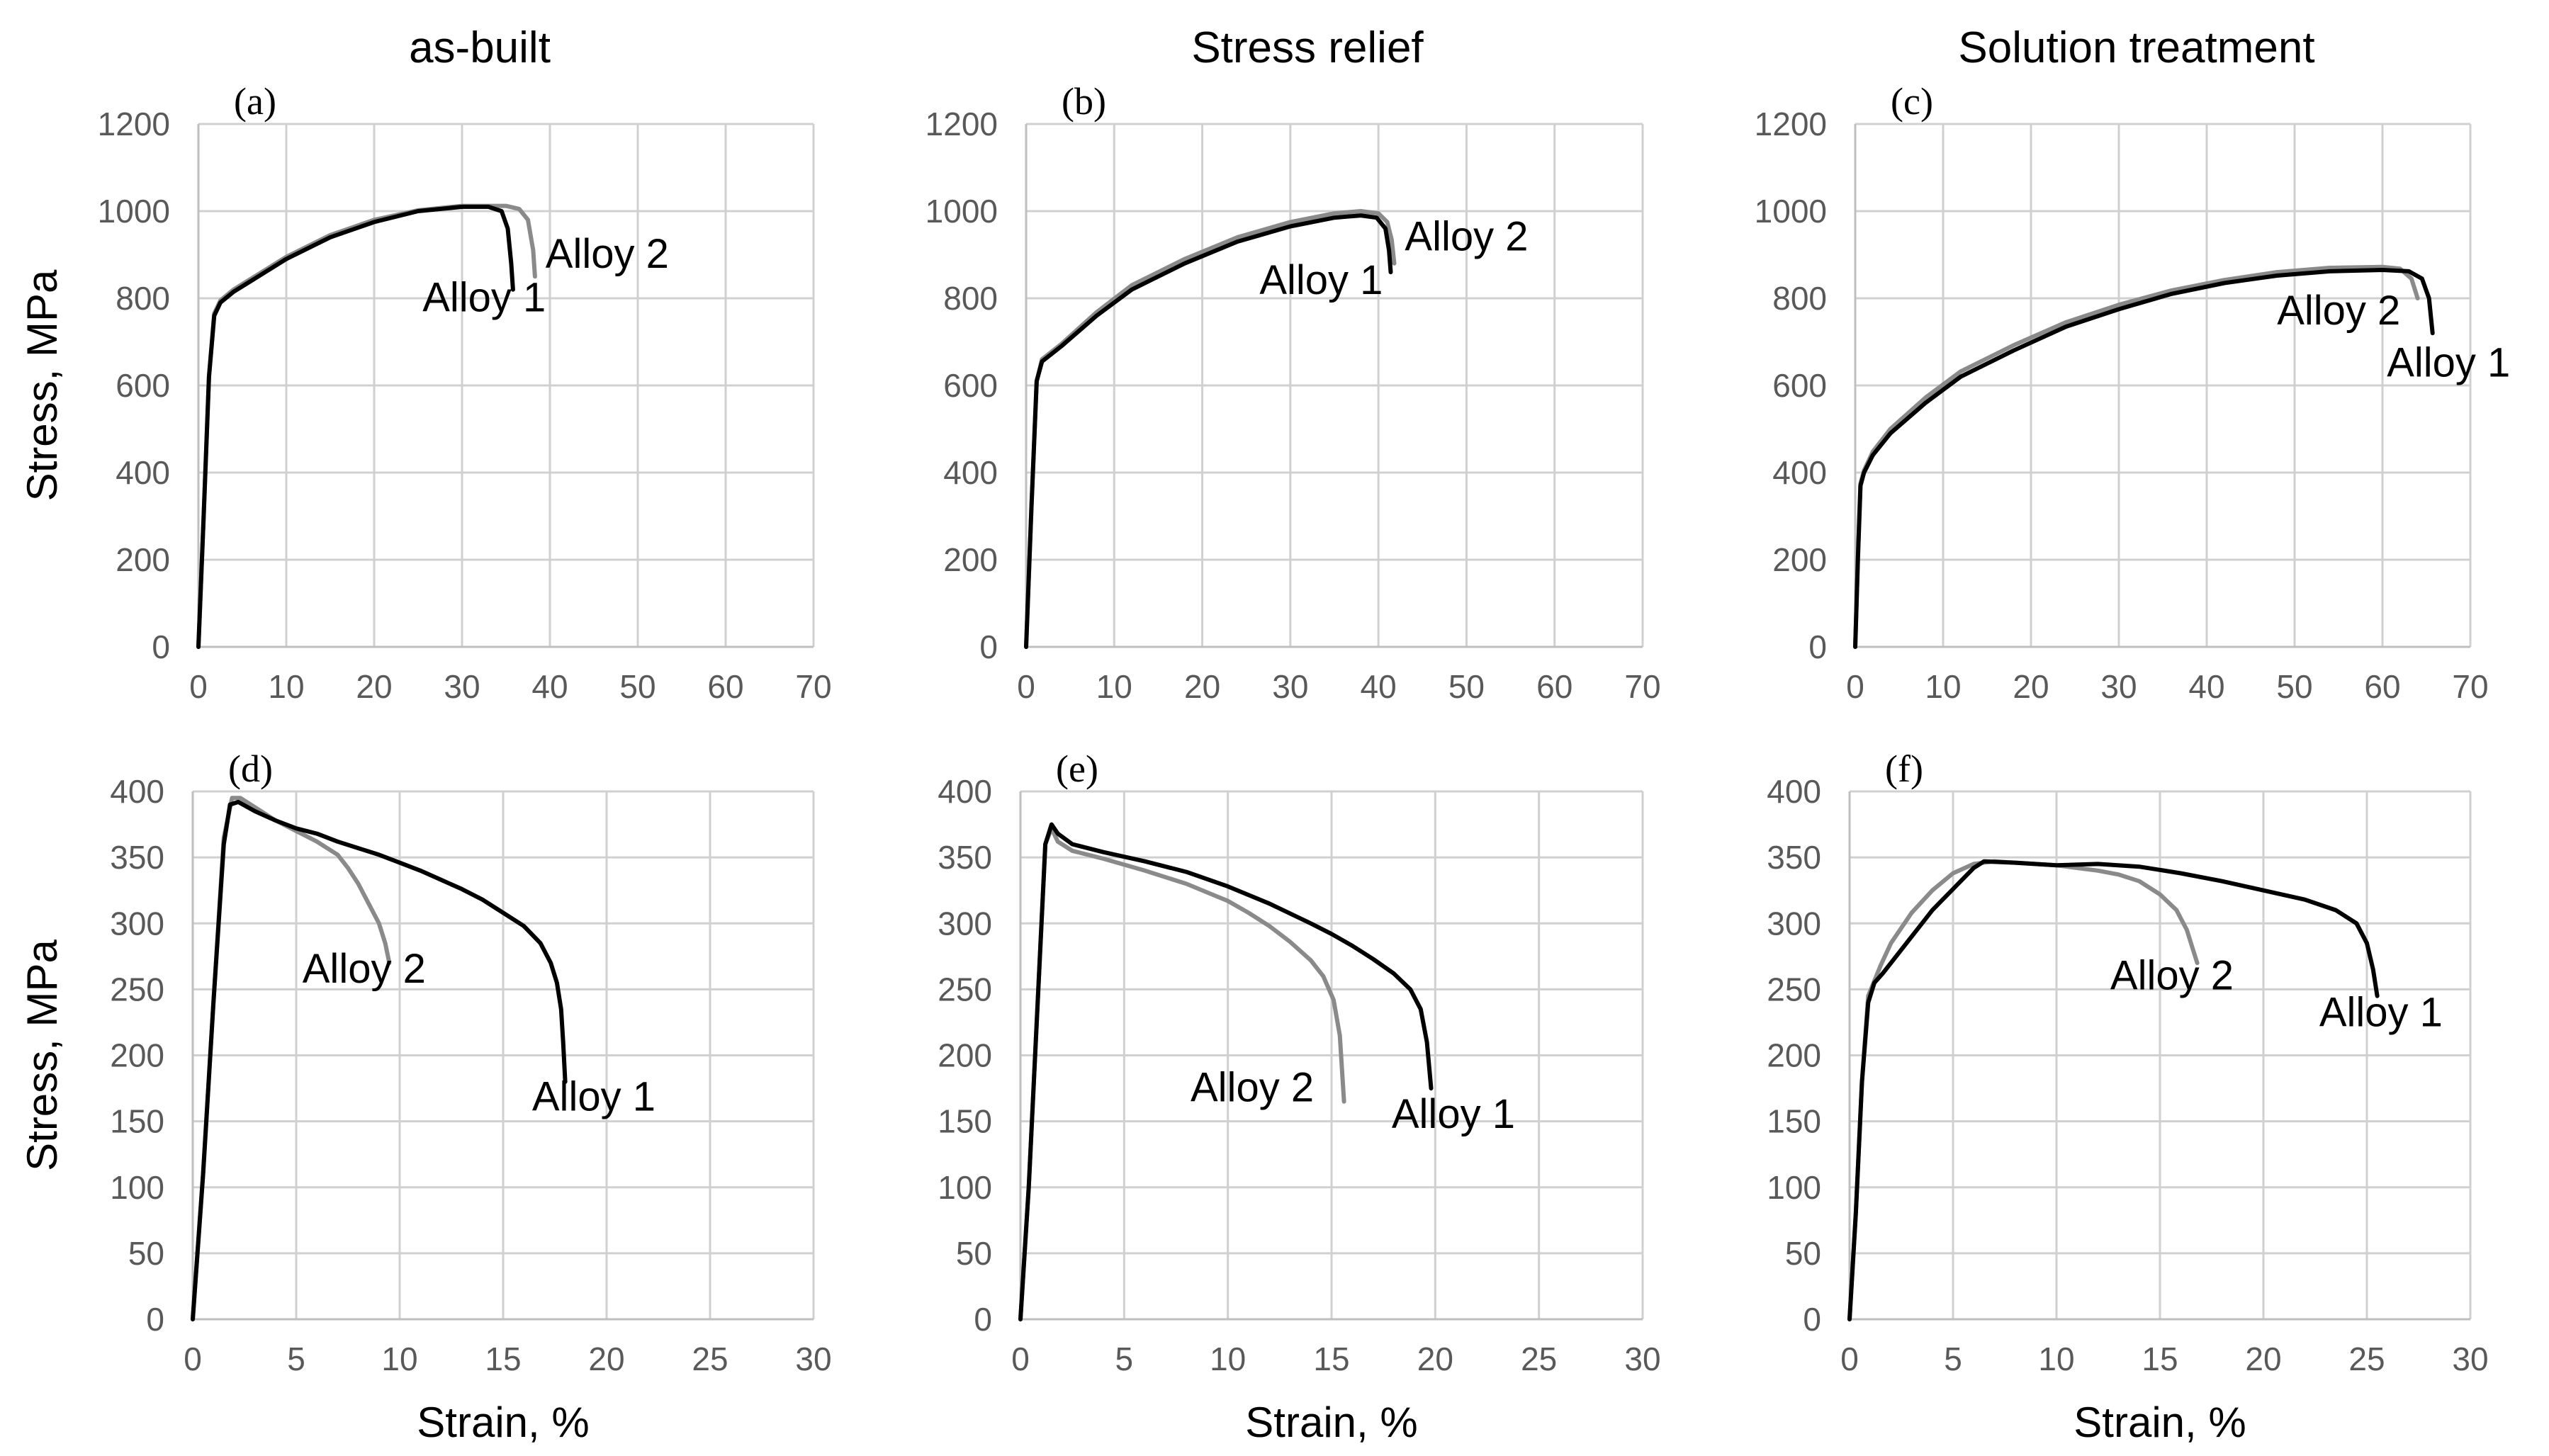 The height and width of the screenshot is (1456, 2549). Describe the element at coordinates (1904, 769) in the screenshot. I see `panel-label: (f)` at that location.